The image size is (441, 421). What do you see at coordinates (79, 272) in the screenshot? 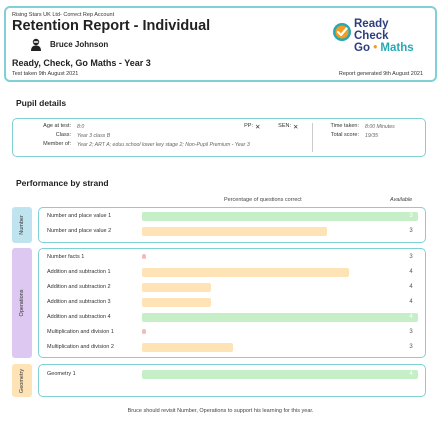
I see `objective-label: Addition and subtraction 1` at bounding box center [79, 272].